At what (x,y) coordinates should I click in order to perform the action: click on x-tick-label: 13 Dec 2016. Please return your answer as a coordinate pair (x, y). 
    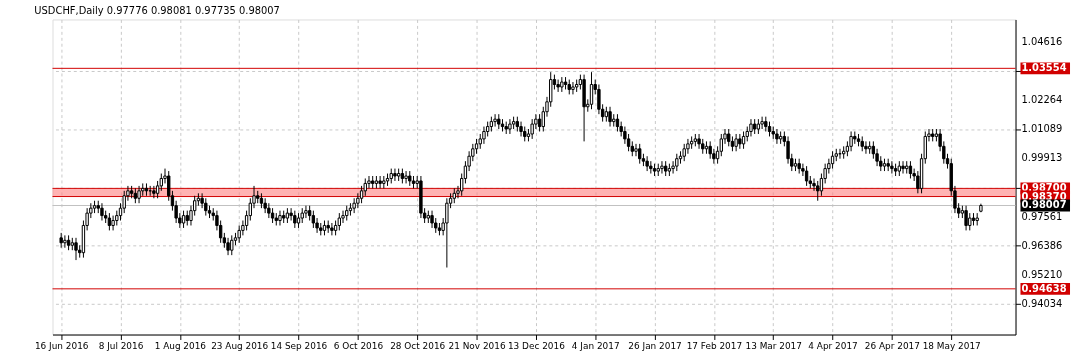
    Looking at the image, I should click on (536, 345).